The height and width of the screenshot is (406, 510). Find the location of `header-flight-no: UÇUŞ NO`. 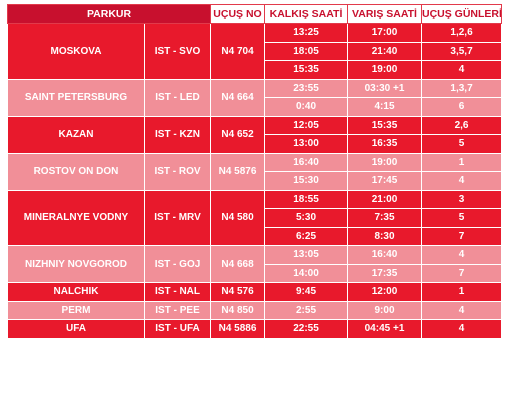

header-flight-no: UÇUŞ NO is located at coordinates (238, 14).